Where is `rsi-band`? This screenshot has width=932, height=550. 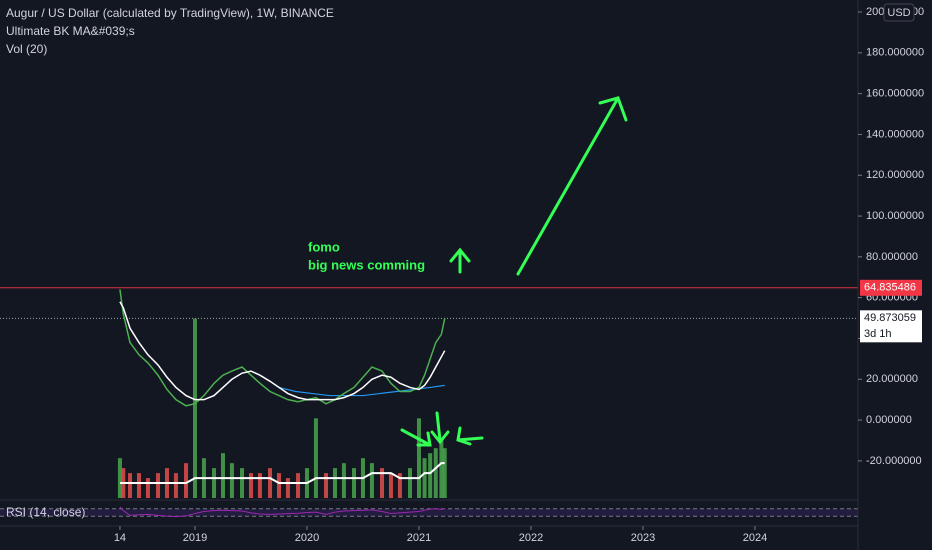
rsi-band is located at coordinates (429, 512).